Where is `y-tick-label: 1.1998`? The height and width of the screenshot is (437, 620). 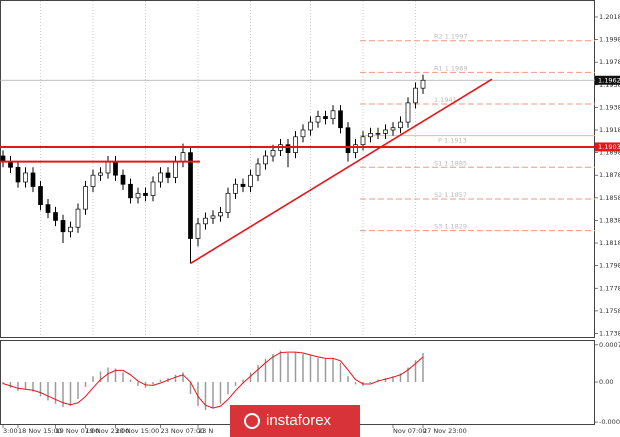
y-tick-label: 1.1998 is located at coordinates (609, 40).